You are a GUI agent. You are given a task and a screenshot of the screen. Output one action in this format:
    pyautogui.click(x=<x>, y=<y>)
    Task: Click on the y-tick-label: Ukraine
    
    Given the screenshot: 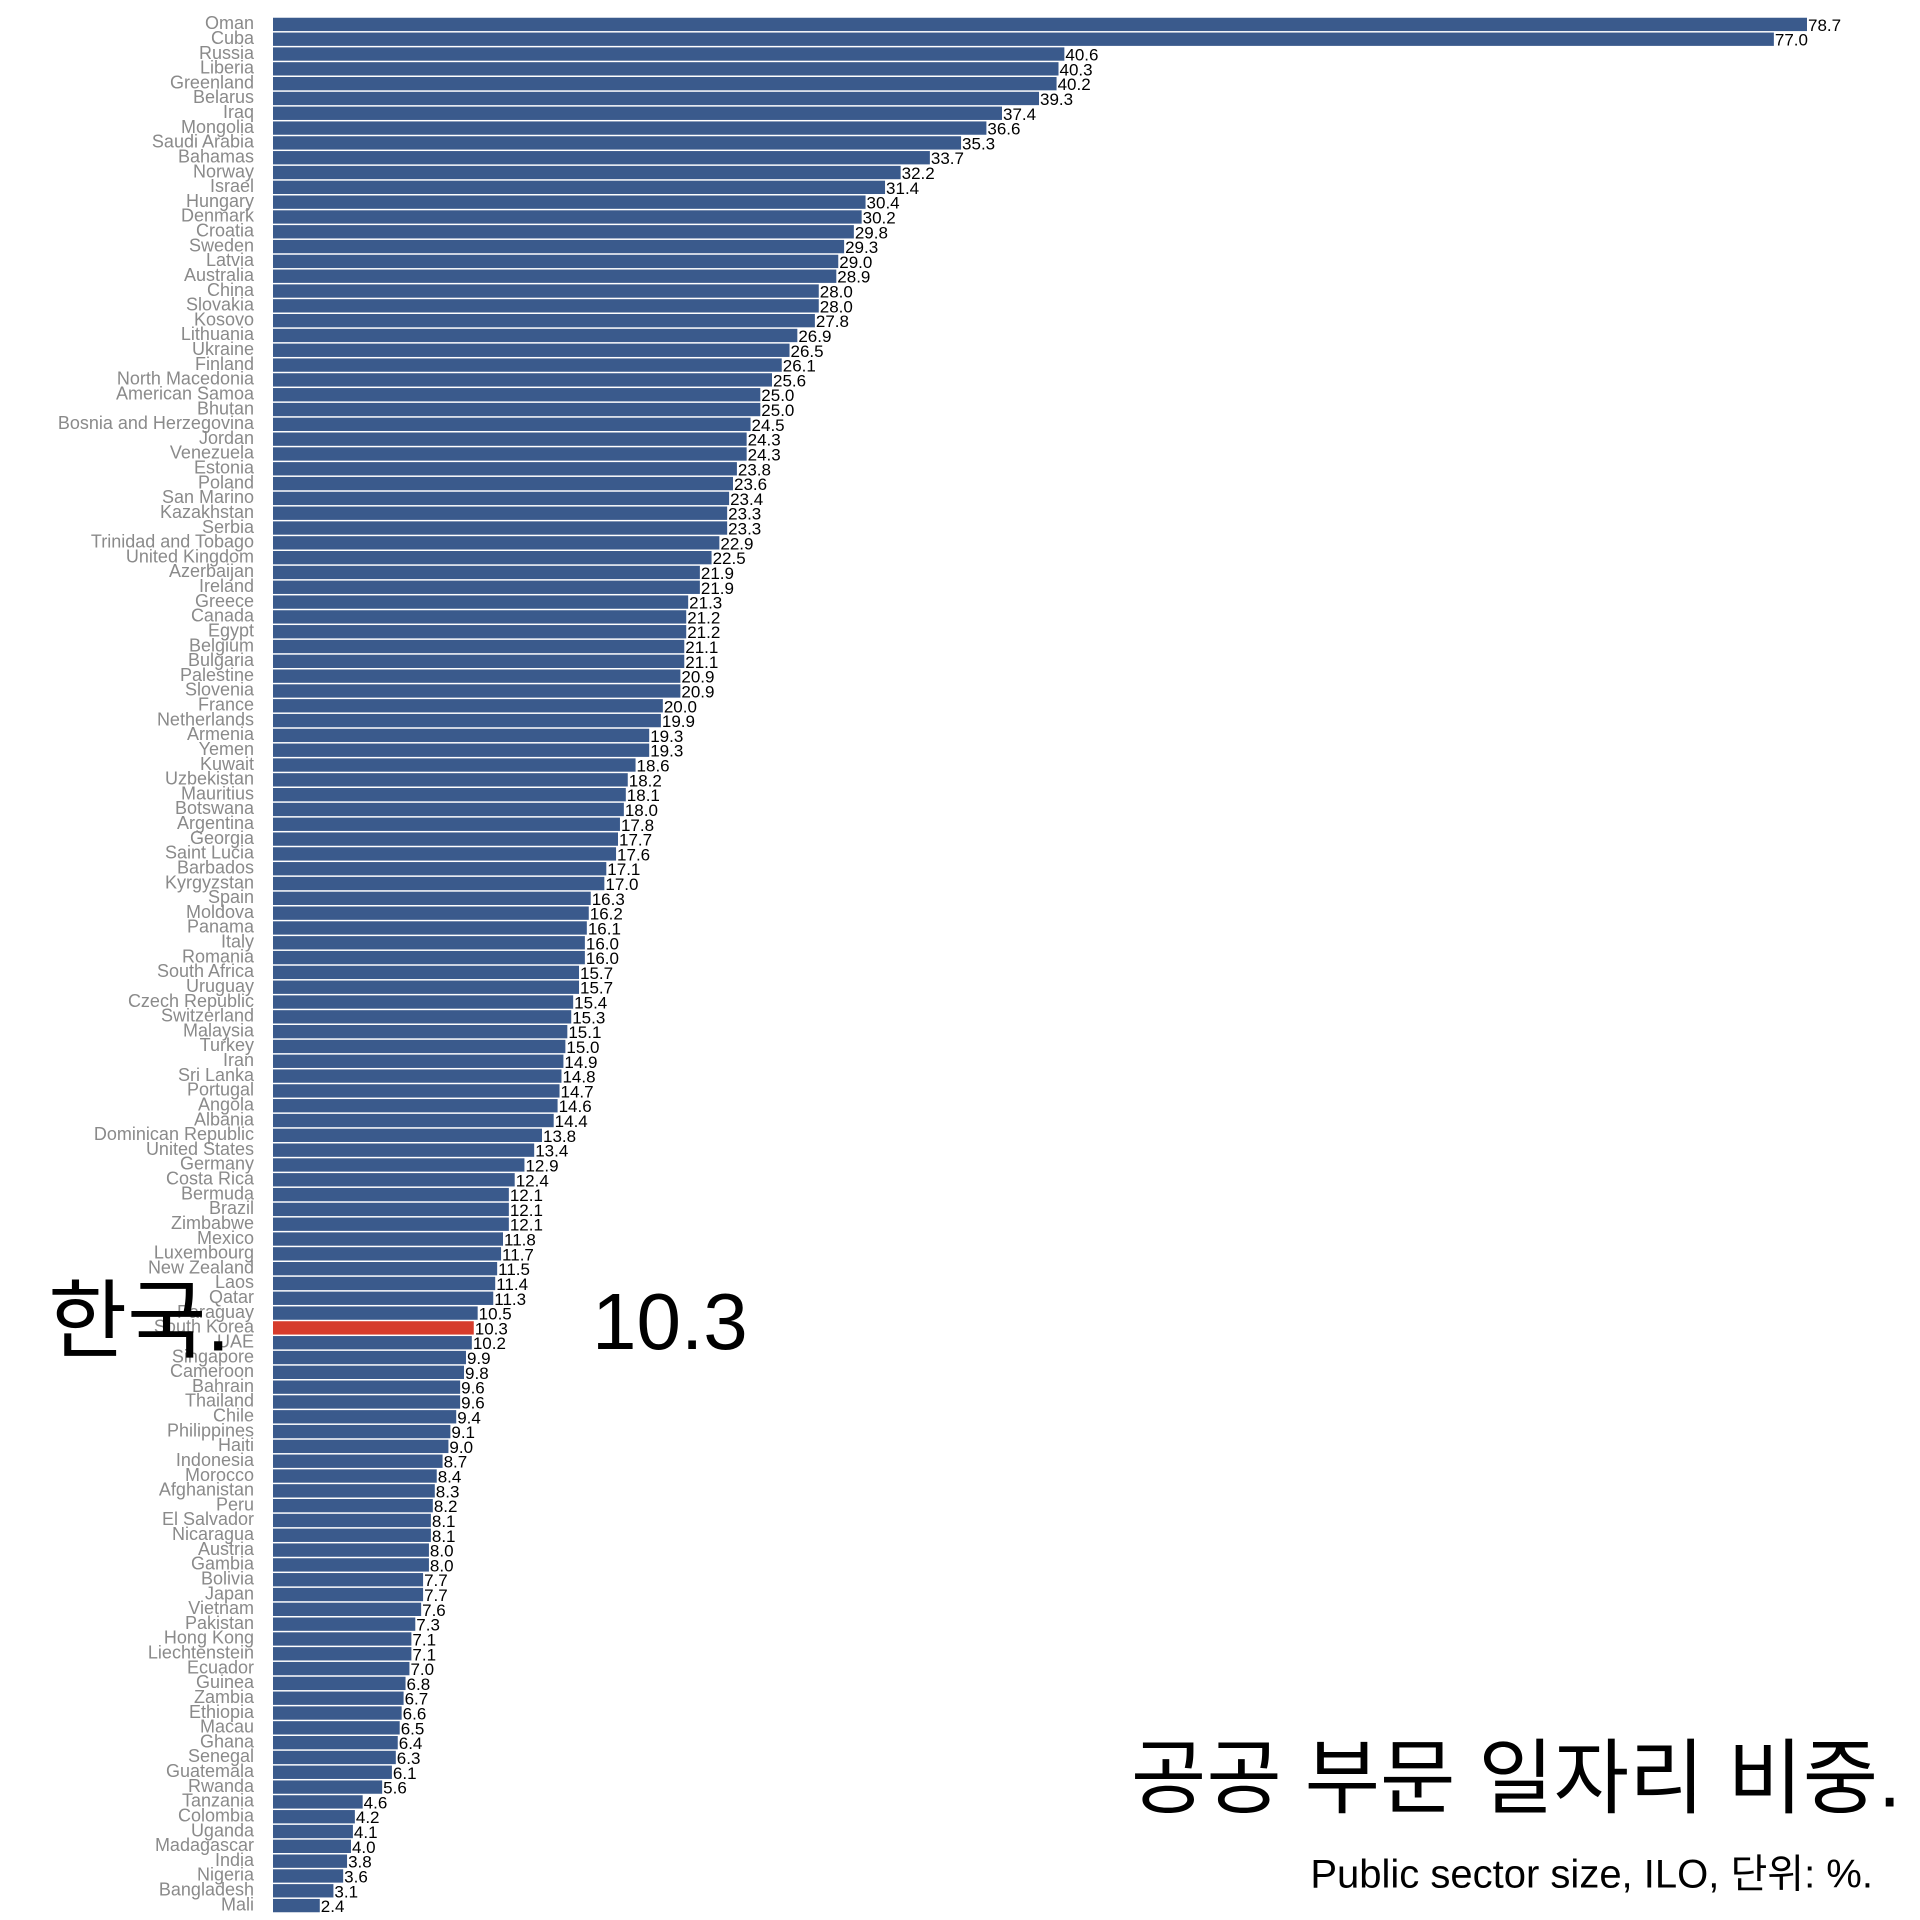 What is the action you would take?
    pyautogui.click(x=223, y=349)
    